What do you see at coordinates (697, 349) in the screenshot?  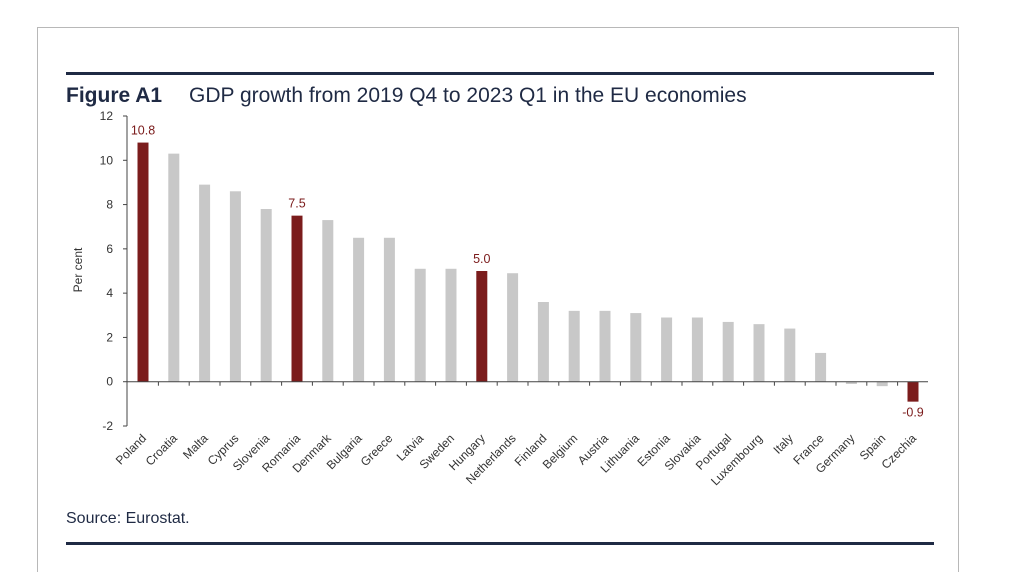 I see `bar-slovakia` at bounding box center [697, 349].